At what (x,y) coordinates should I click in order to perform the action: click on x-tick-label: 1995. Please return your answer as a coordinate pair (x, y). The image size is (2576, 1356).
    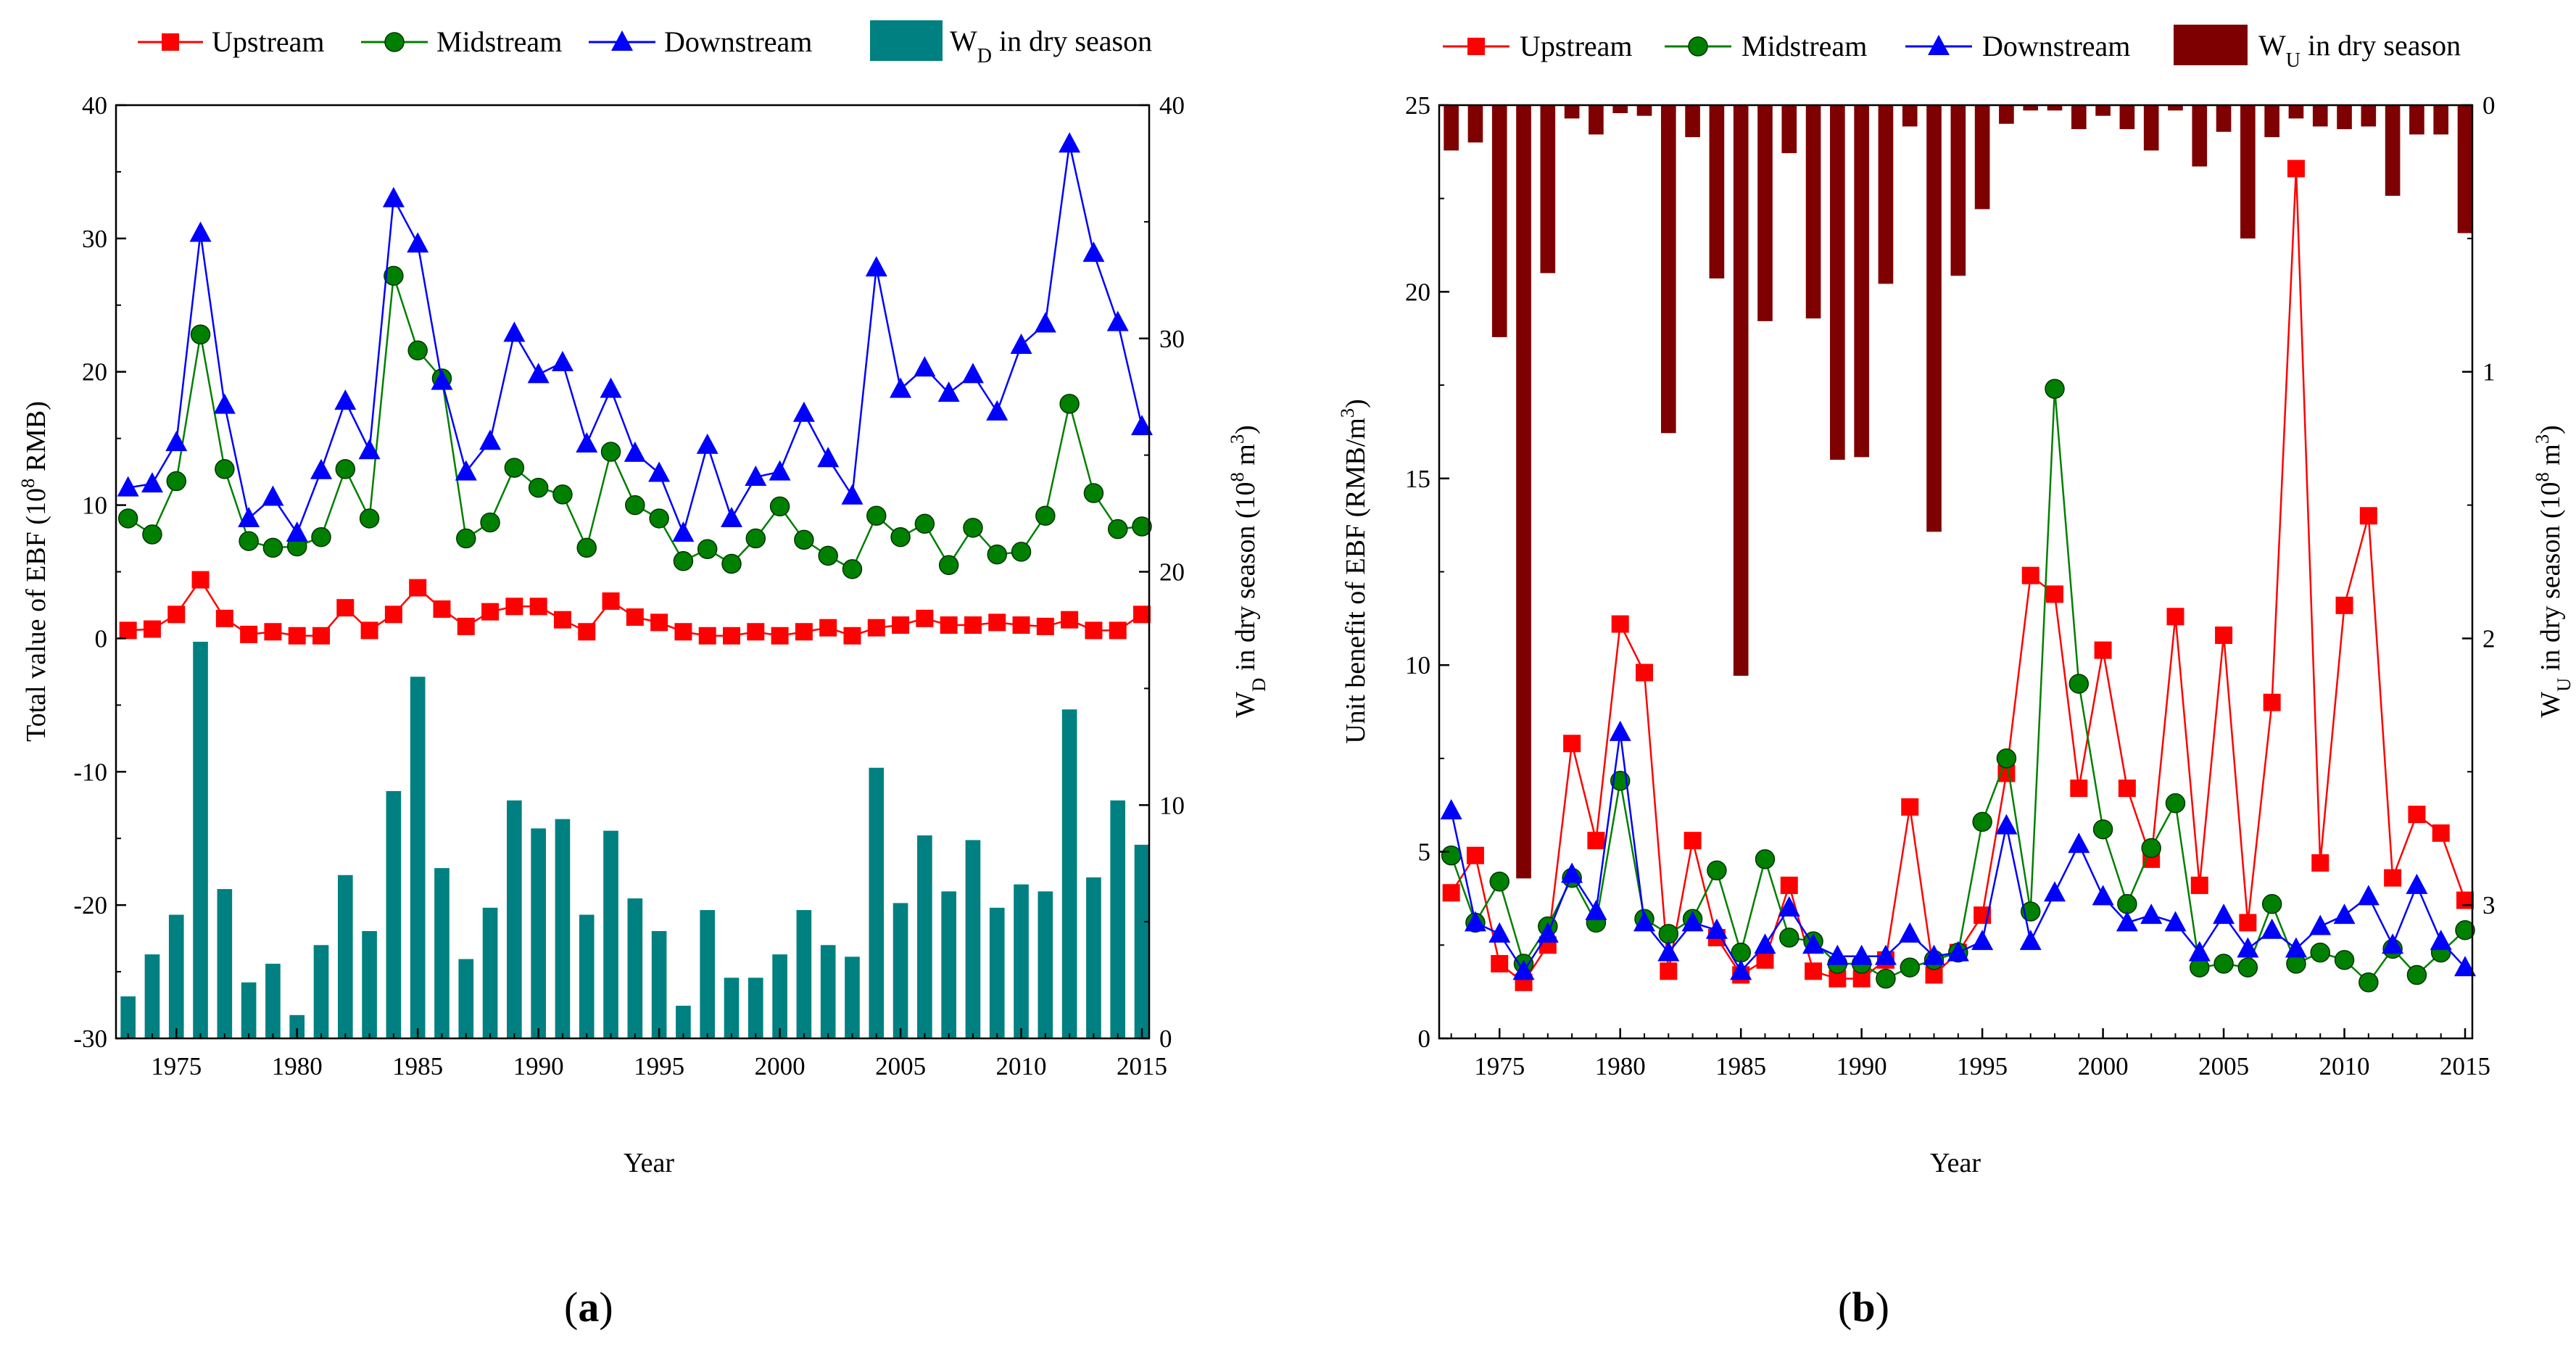
    Looking at the image, I should click on (1982, 1066).